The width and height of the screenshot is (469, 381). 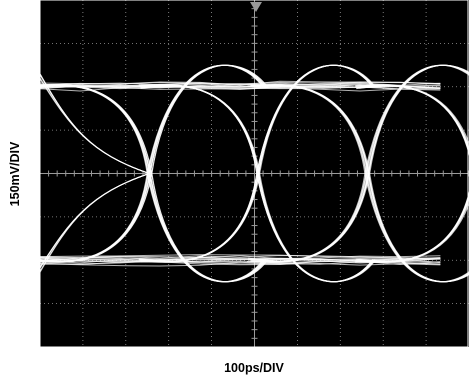 What do you see at coordinates (254, 368) in the screenshot?
I see `x-axis-label: 100ps/DIV` at bounding box center [254, 368].